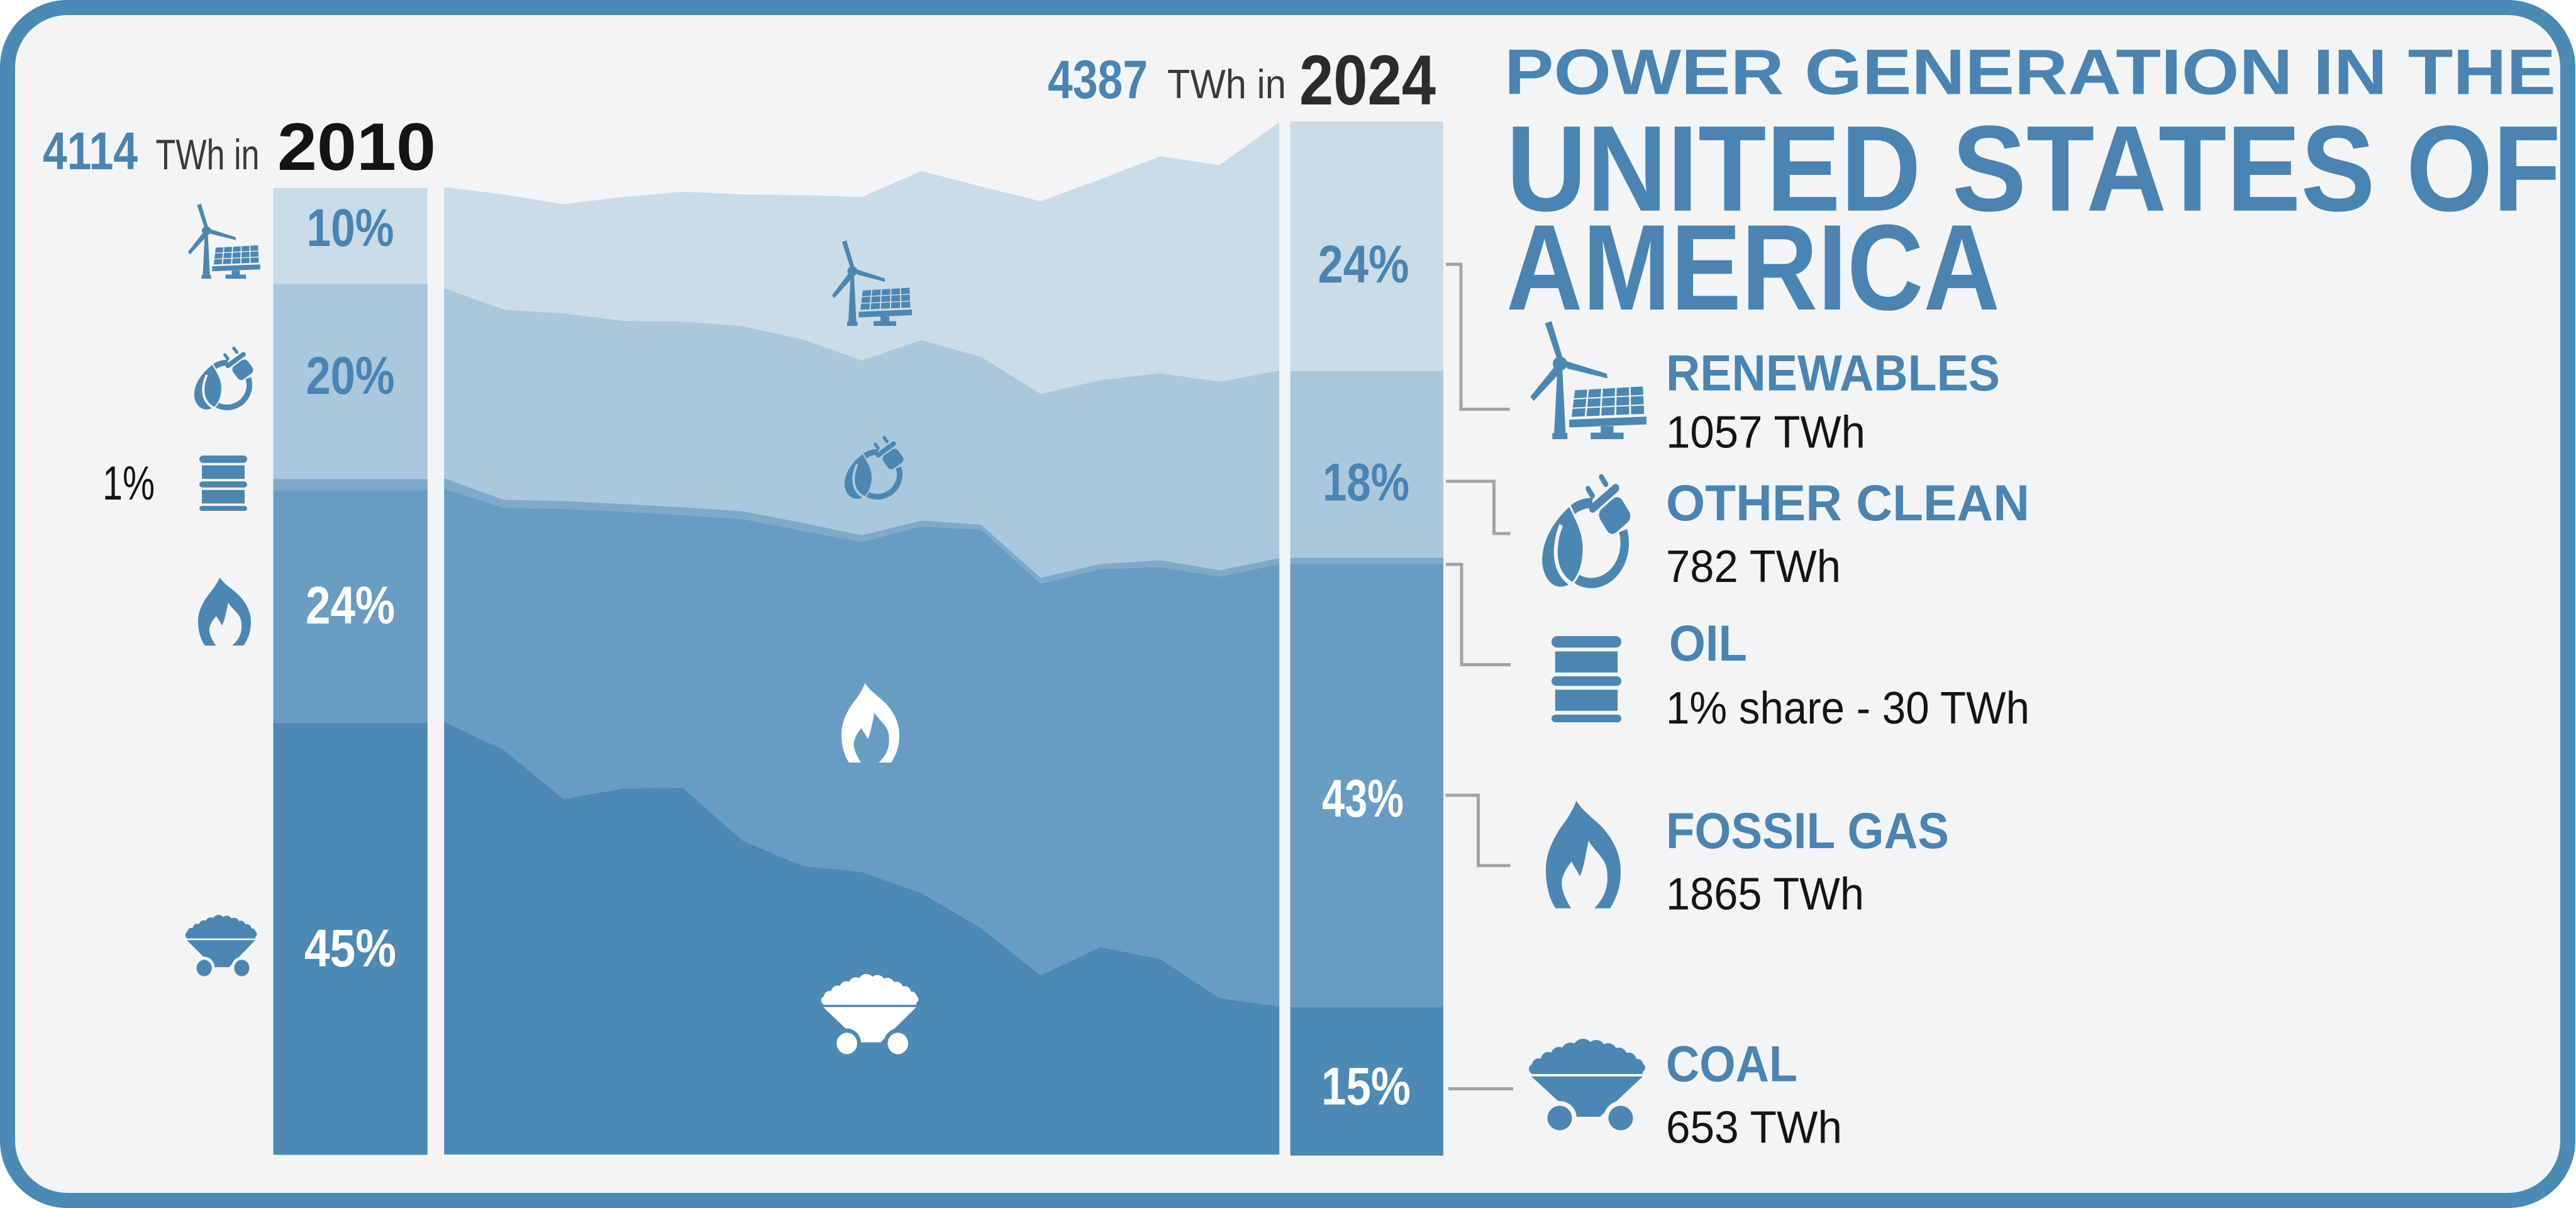 Image resolution: width=2576 pixels, height=1208 pixels. What do you see at coordinates (1765, 895) in the screenshot?
I see `svg-text: 1865 TWh` at bounding box center [1765, 895].